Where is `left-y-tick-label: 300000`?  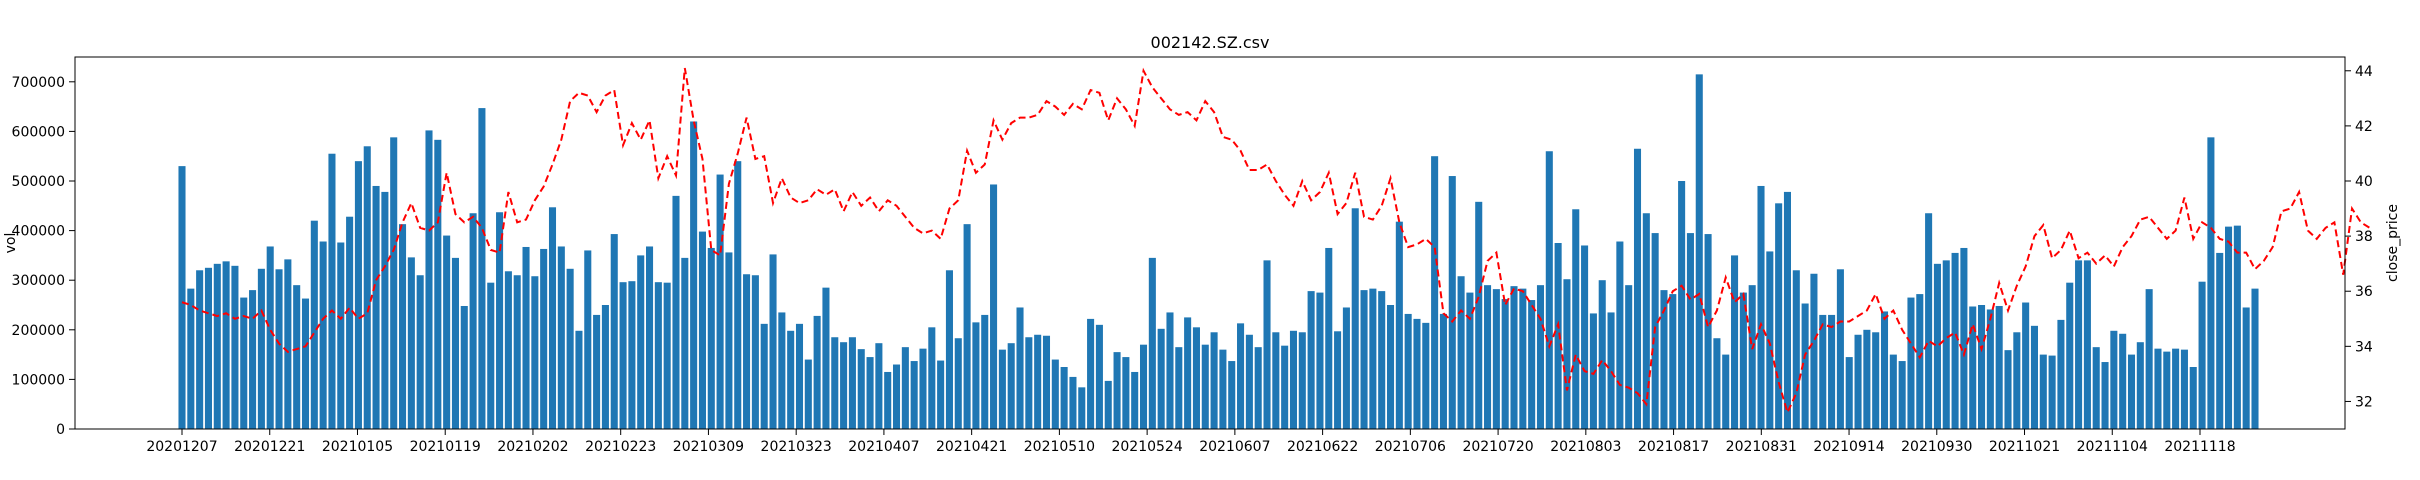 left-y-tick-label: 300000 is located at coordinates (38, 281).